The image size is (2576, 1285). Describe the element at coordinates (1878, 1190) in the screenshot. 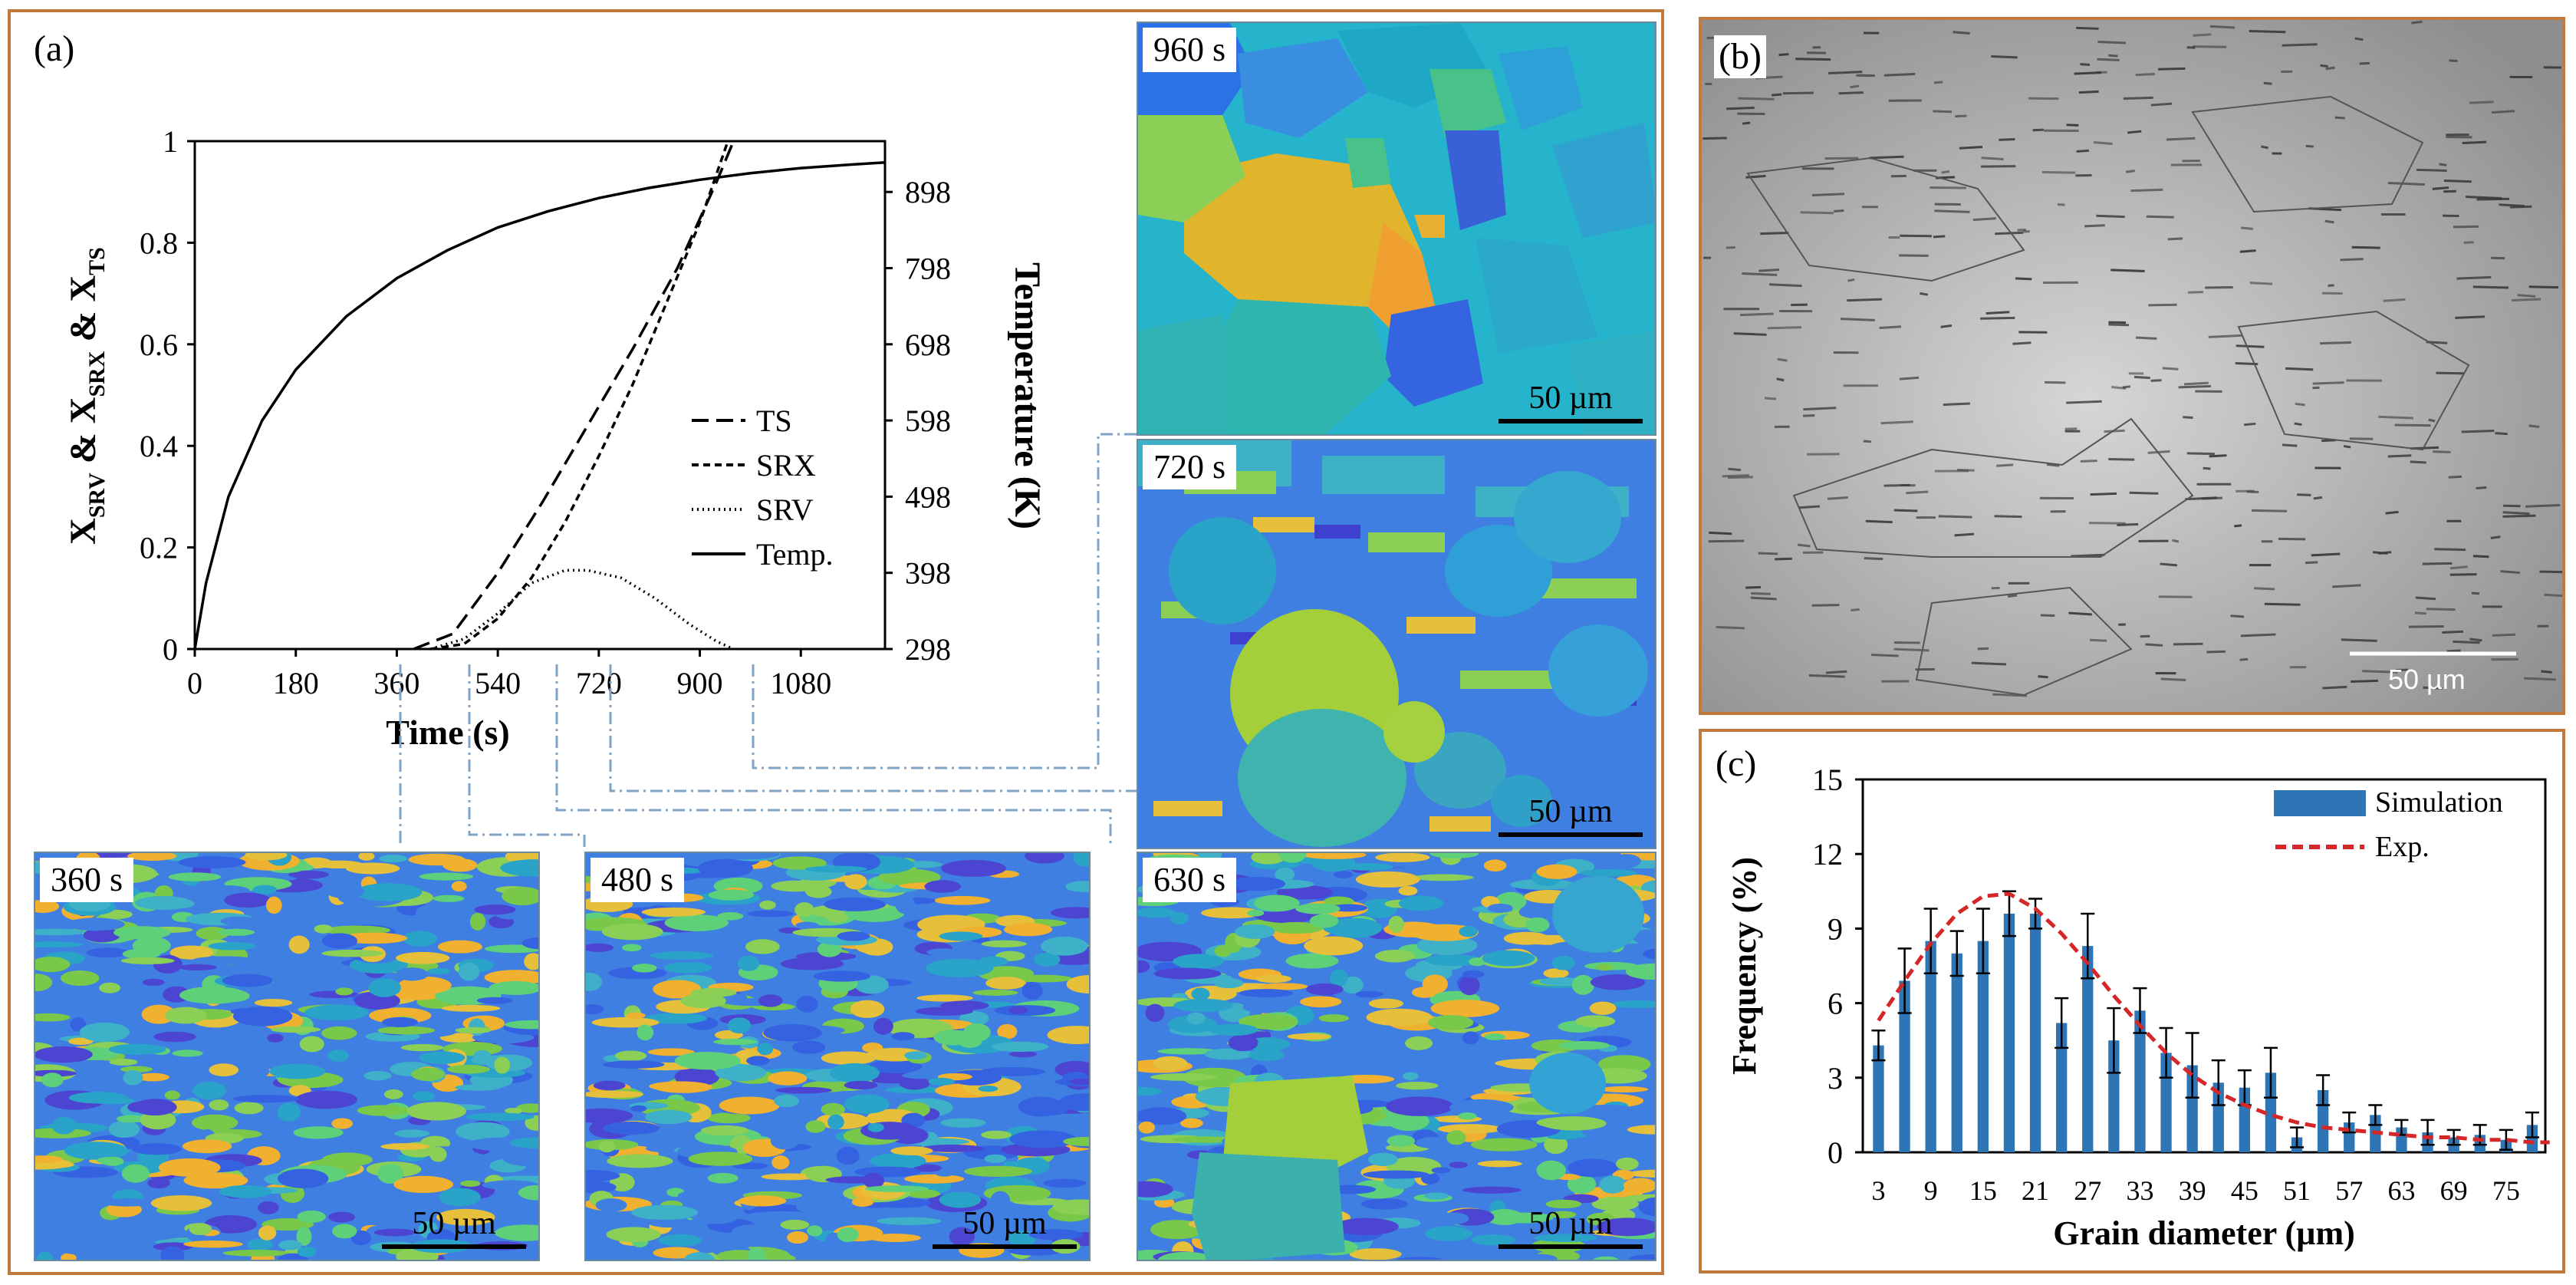

I see `x-tick-label: 3` at that location.